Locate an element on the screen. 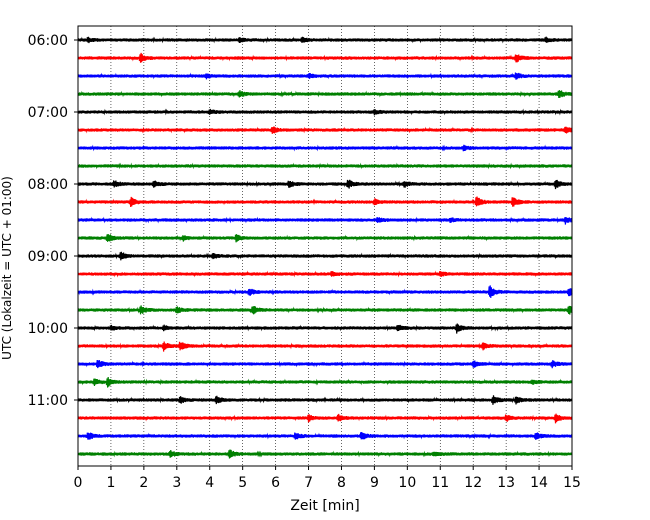  y-tick-label: 10:00 is located at coordinates (48, 329).